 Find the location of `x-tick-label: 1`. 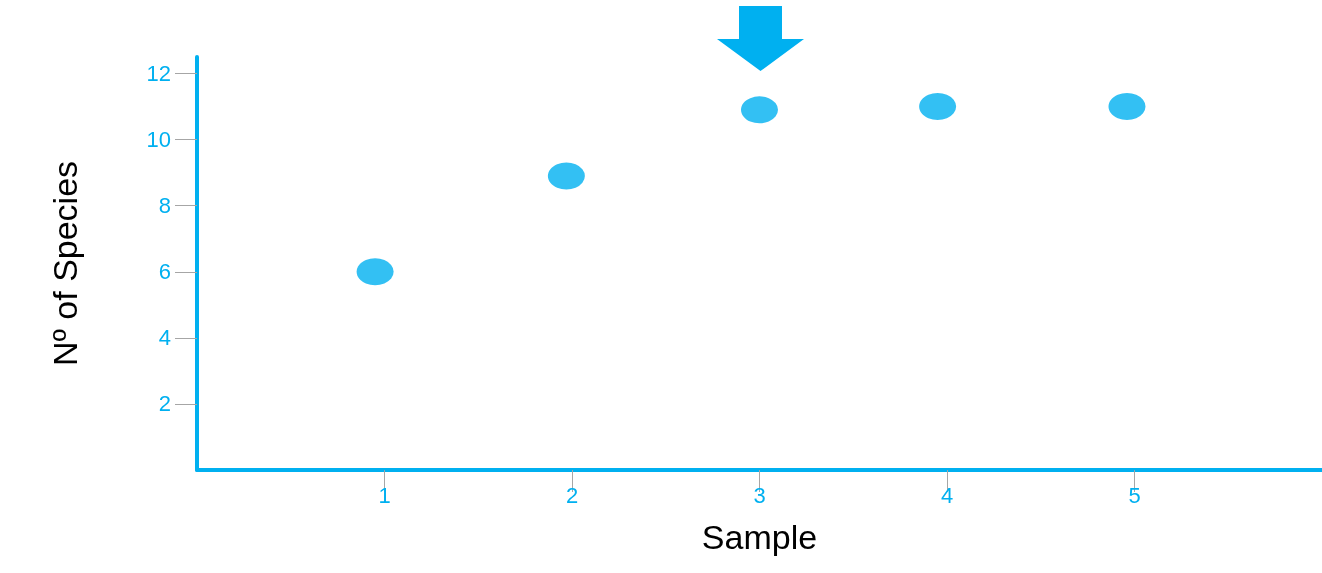

x-tick-label: 1 is located at coordinates (384, 495).